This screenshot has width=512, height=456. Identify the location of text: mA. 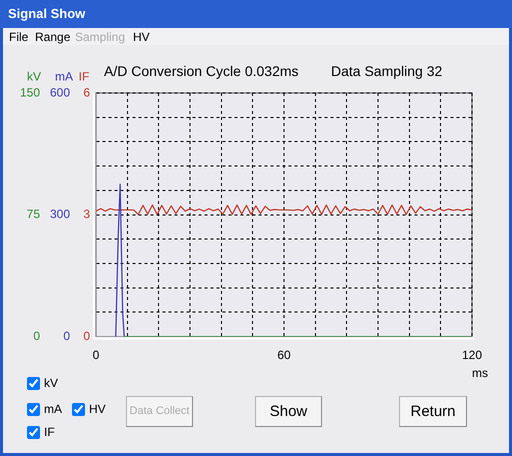
(52, 409).